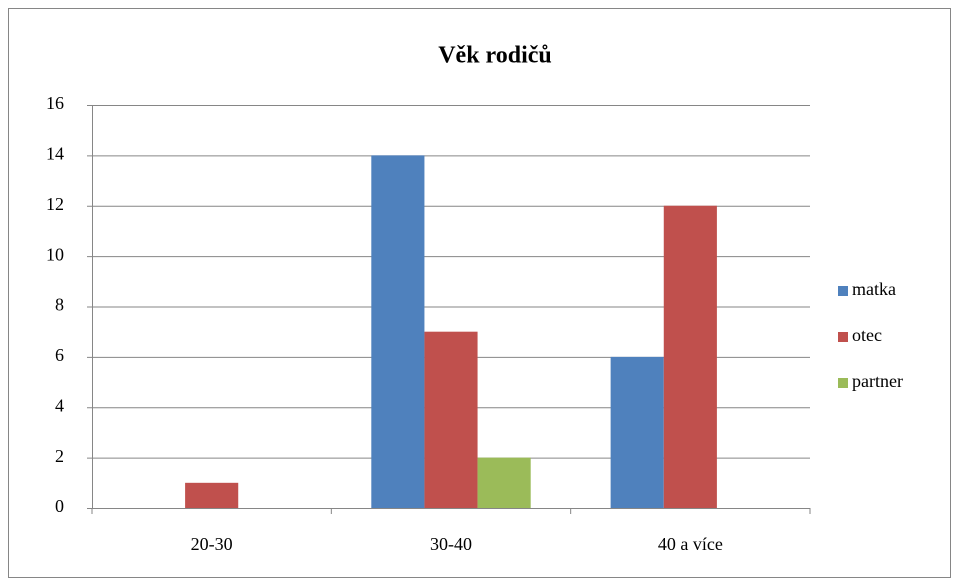 The image size is (959, 585). What do you see at coordinates (690, 544) in the screenshot?
I see `x-tick-label: 40 a více` at bounding box center [690, 544].